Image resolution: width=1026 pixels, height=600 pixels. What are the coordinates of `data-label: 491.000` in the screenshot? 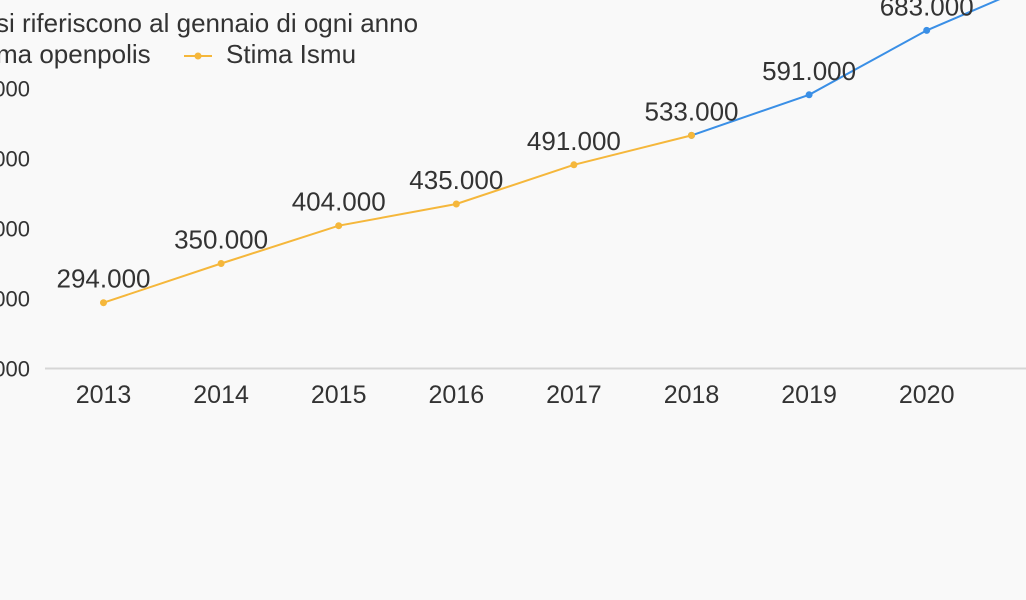 It's located at (574, 141).